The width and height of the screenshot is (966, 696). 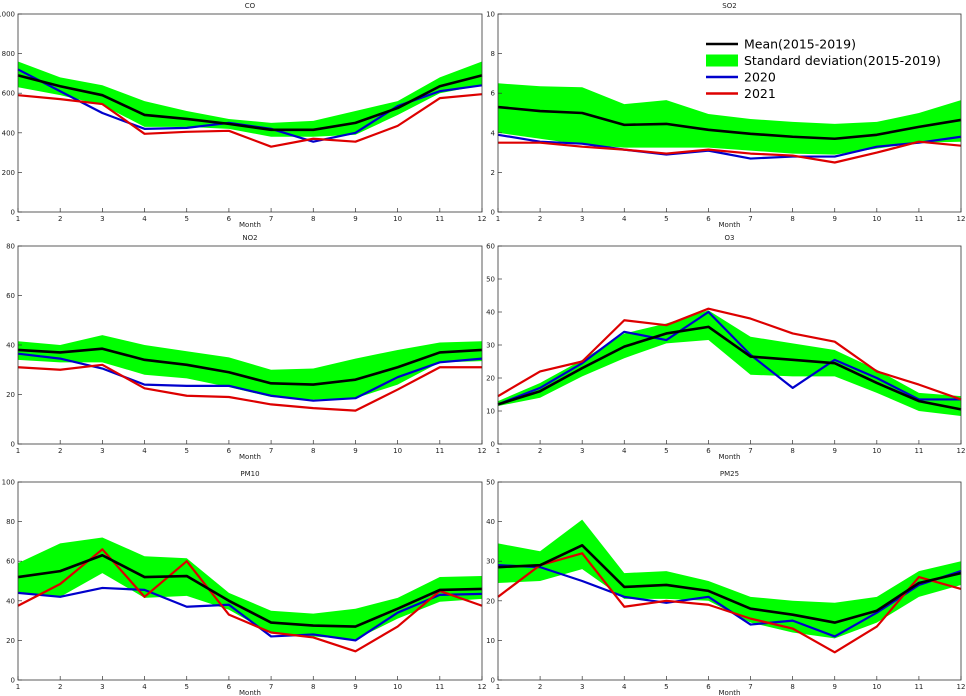 I want to click on pm10-y-tick-label: 100, so click(x=8, y=483).